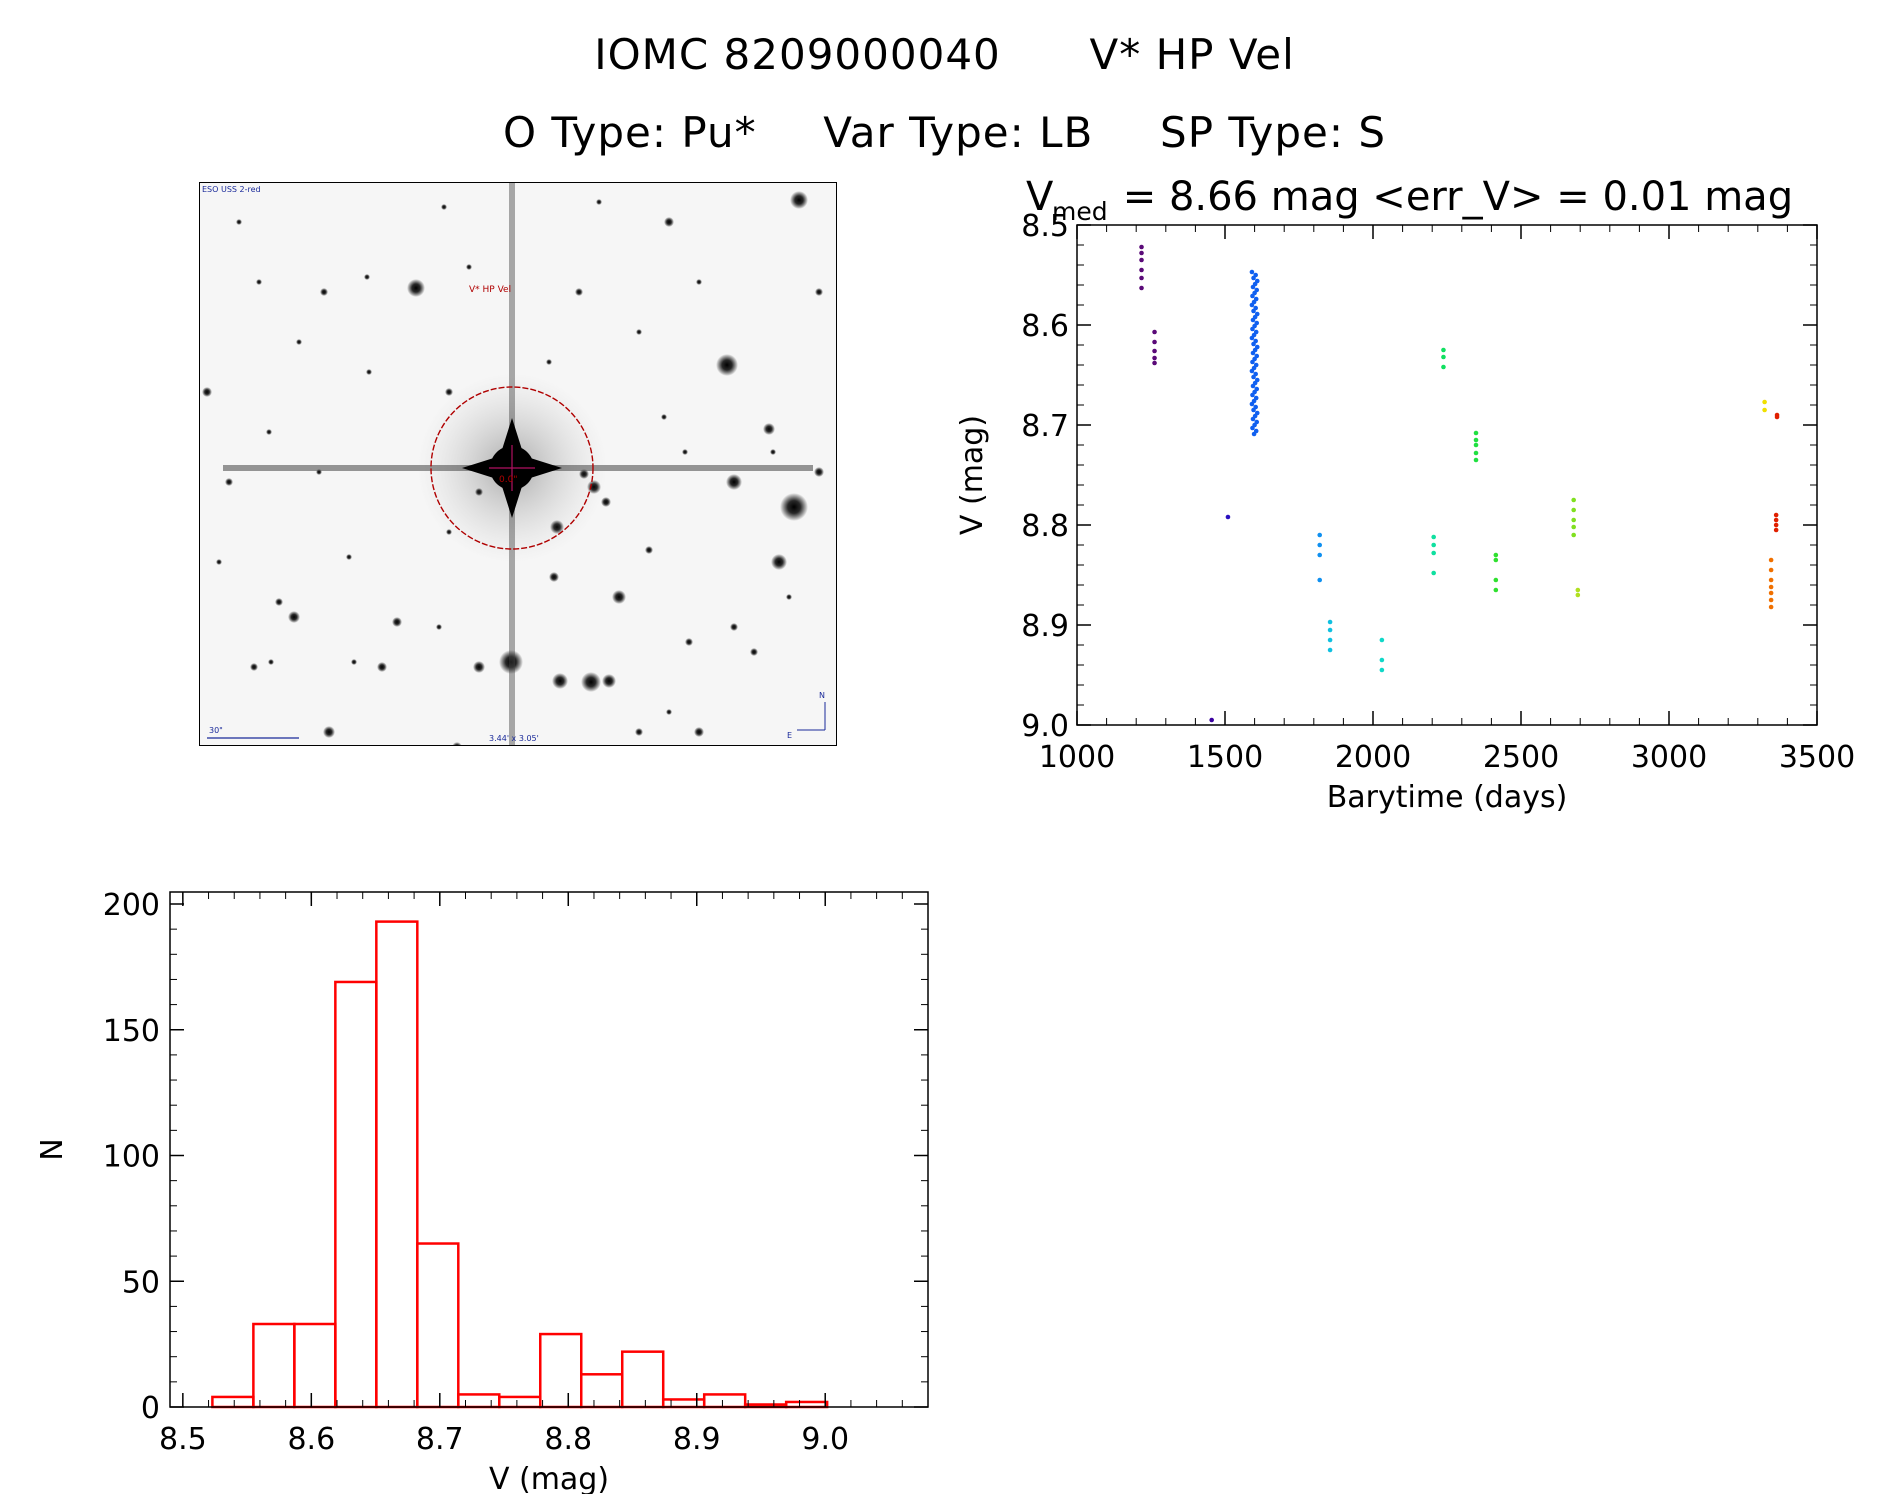 The image size is (1889, 1494). What do you see at coordinates (150, 1408) in the screenshot?
I see `hist-y-tick-label: 0` at bounding box center [150, 1408].